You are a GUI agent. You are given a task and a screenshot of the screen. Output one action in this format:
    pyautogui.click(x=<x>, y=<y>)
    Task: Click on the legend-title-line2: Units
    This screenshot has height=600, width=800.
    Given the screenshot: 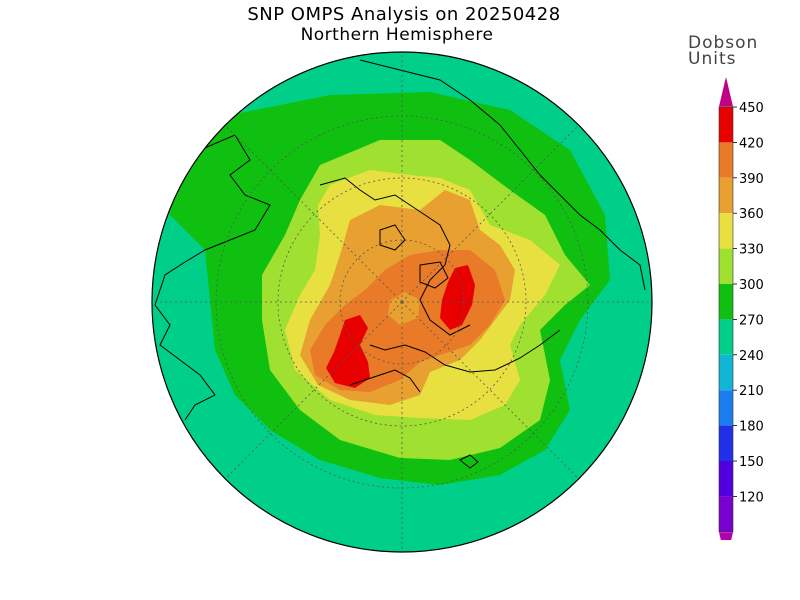 What is the action you would take?
    pyautogui.click(x=712, y=59)
    